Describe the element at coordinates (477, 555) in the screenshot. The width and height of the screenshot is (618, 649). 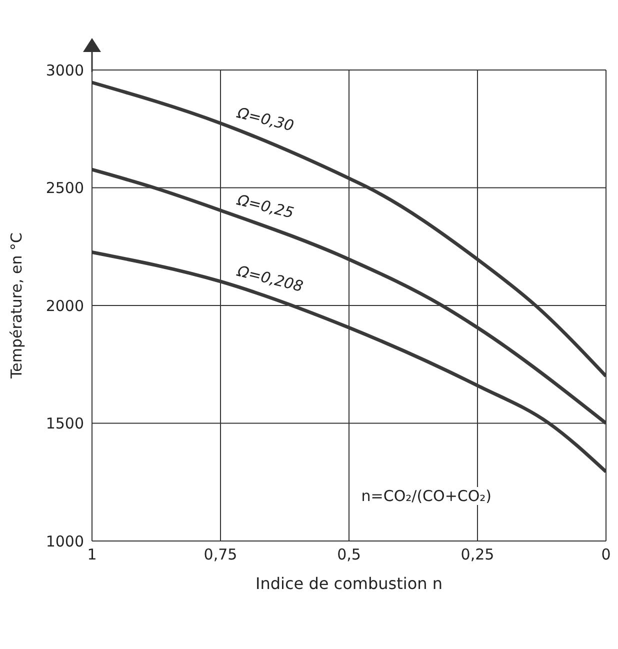
I see `x-tick-label: 0,25` at that location.